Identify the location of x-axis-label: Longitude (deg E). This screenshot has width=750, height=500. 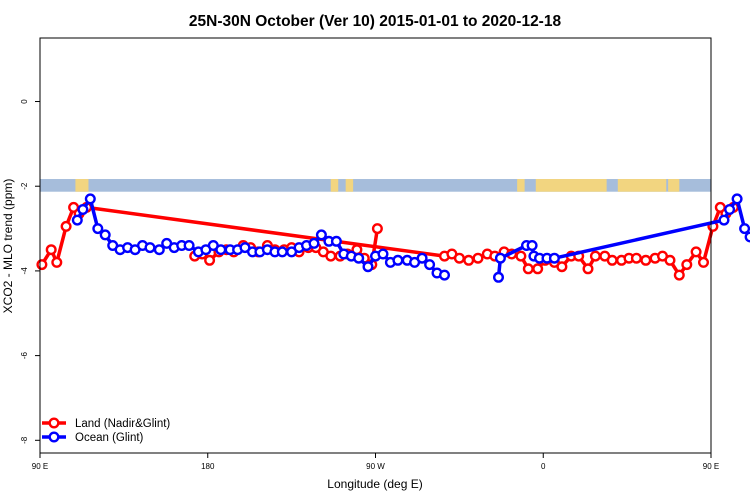
(374, 484).